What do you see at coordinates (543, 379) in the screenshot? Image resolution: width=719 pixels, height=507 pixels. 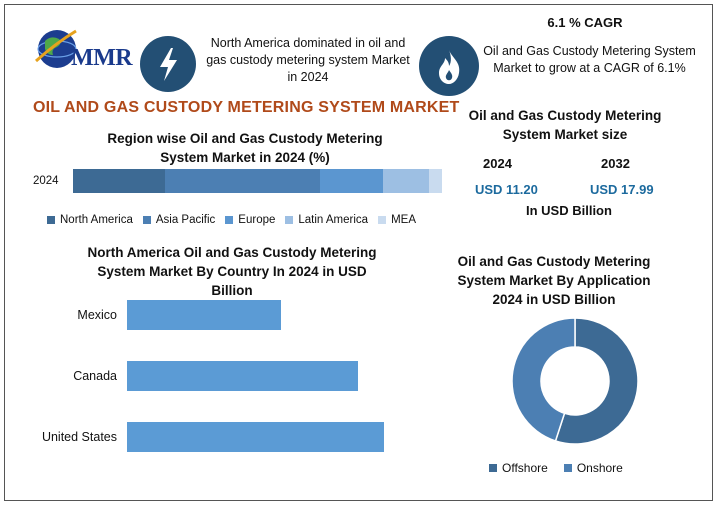 I see `donut-slice-onshore` at bounding box center [543, 379].